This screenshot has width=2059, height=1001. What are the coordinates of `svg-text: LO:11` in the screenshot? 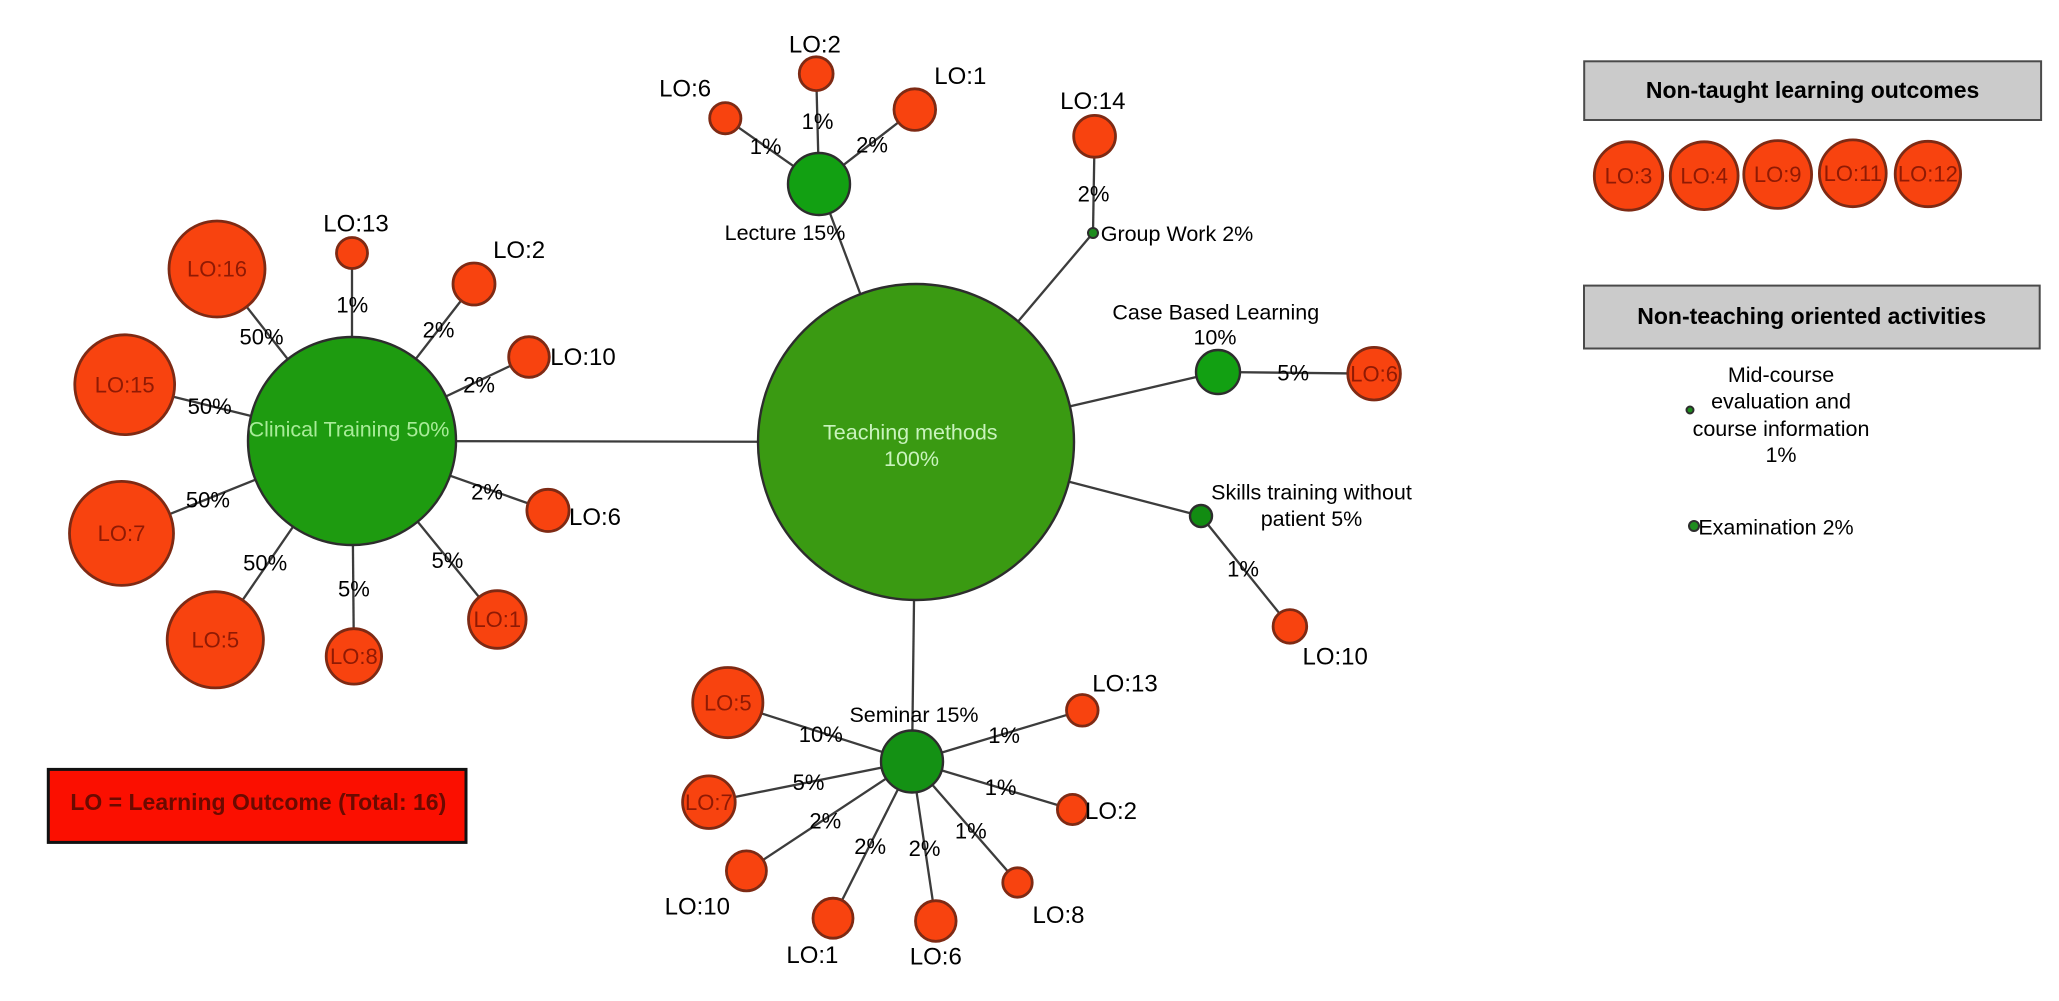 It's located at (1853, 173).